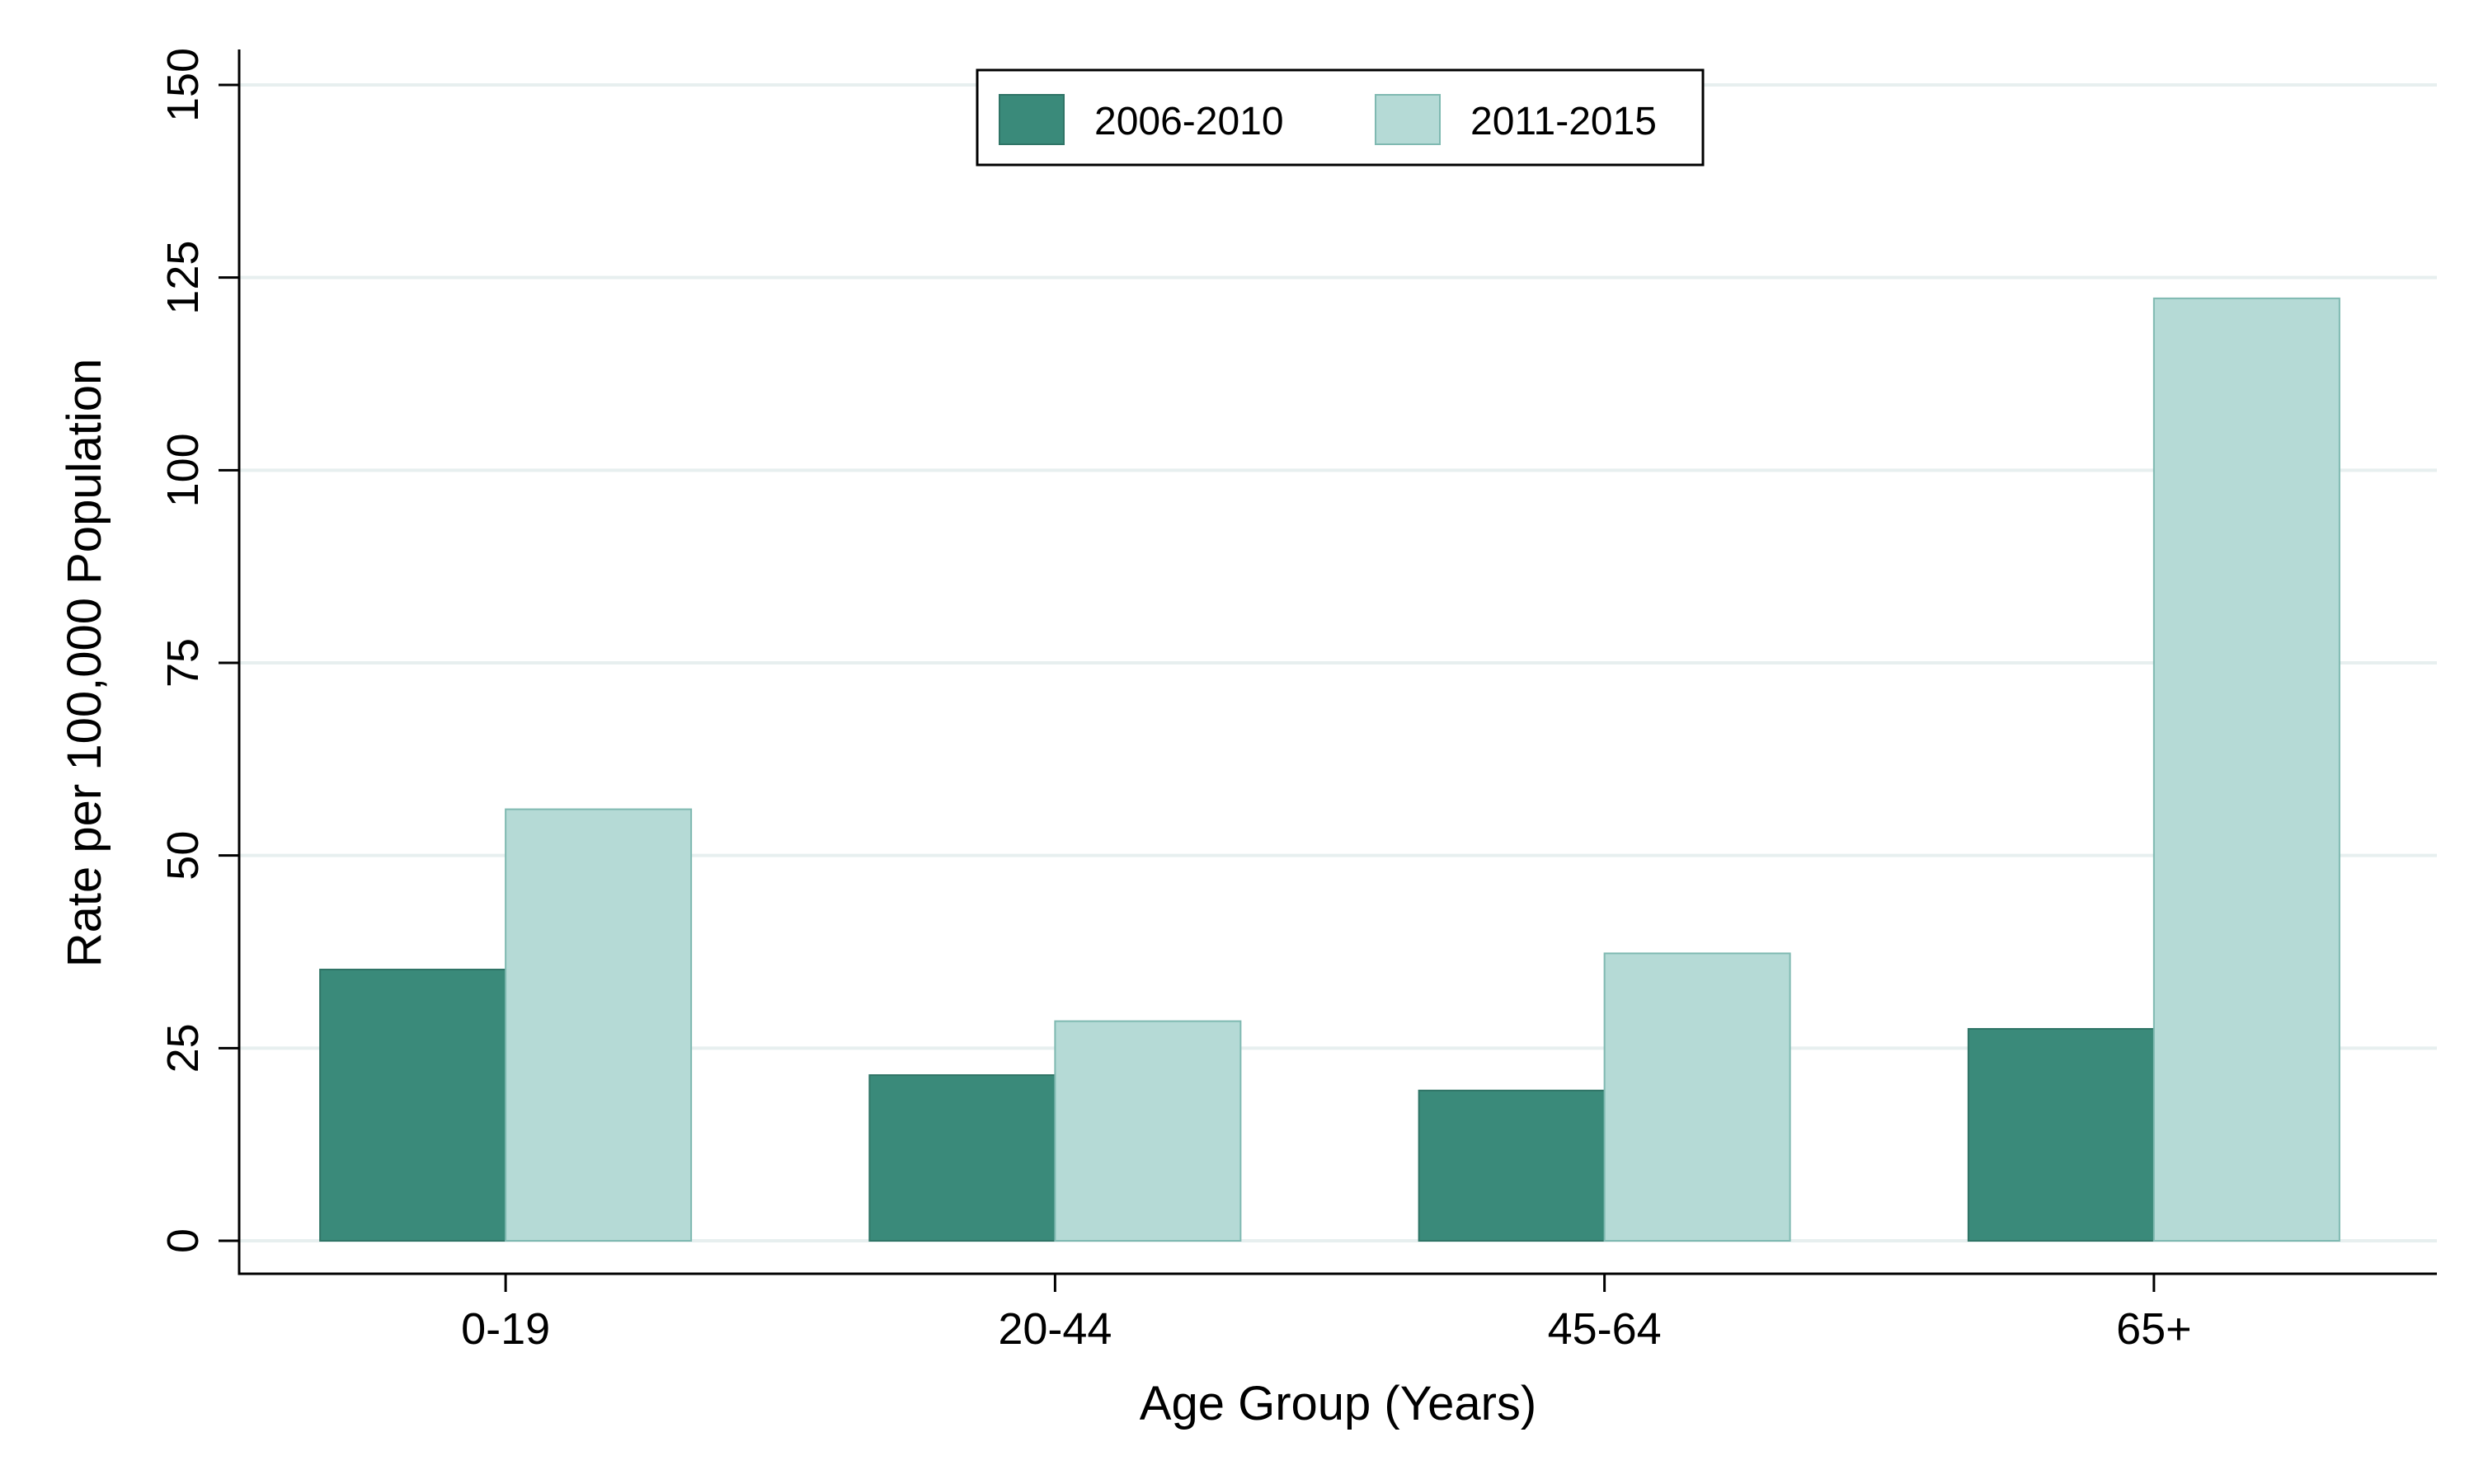  What do you see at coordinates (505, 1329) in the screenshot?
I see `x-tick-label: 0-19` at bounding box center [505, 1329].